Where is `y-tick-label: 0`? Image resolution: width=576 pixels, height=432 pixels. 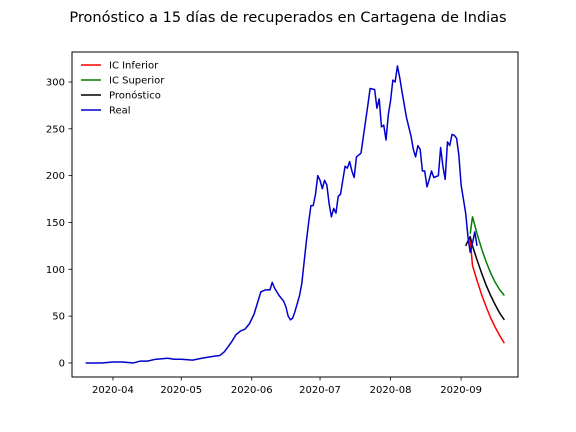 y-tick-label: 0 is located at coordinates (62, 363).